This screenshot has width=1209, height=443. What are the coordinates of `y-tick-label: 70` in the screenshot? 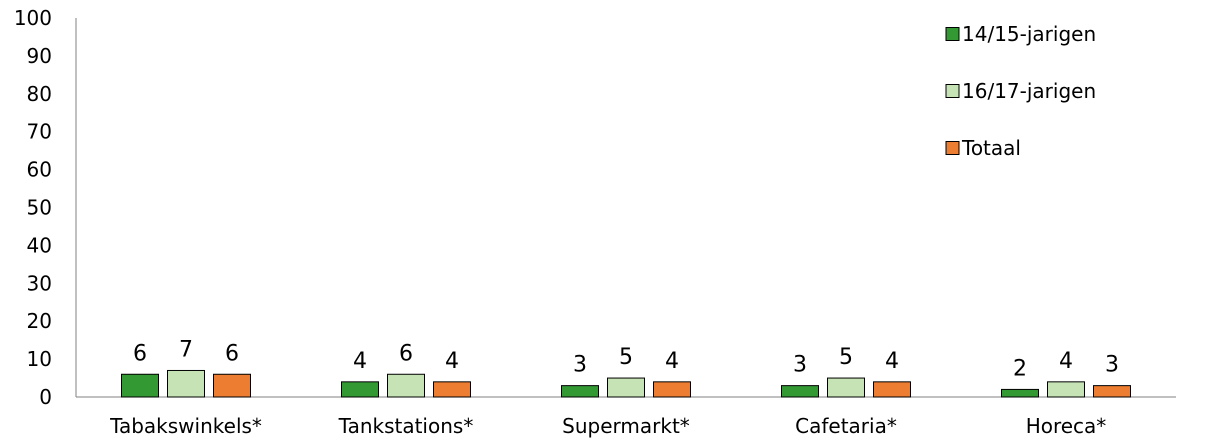 It's located at (39, 132).